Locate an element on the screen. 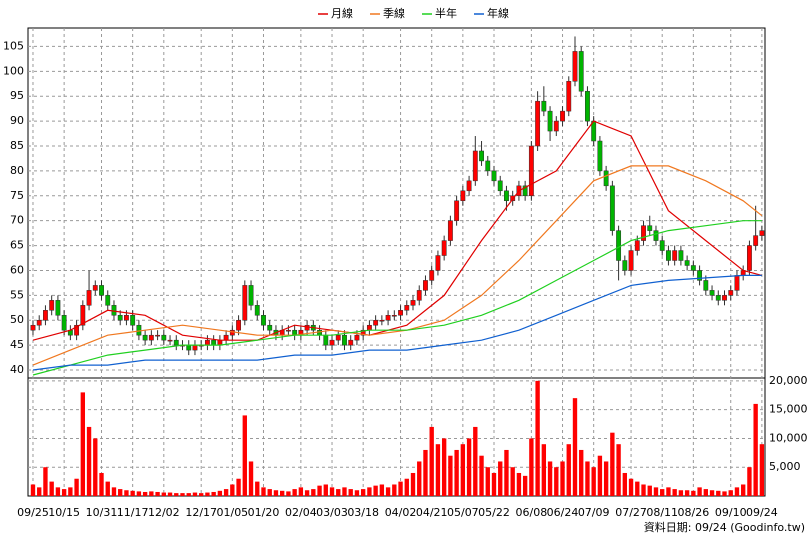 Image resolution: width=808 pixels, height=540 pixels. y-tick-label: 105 is located at coordinates (13, 45).